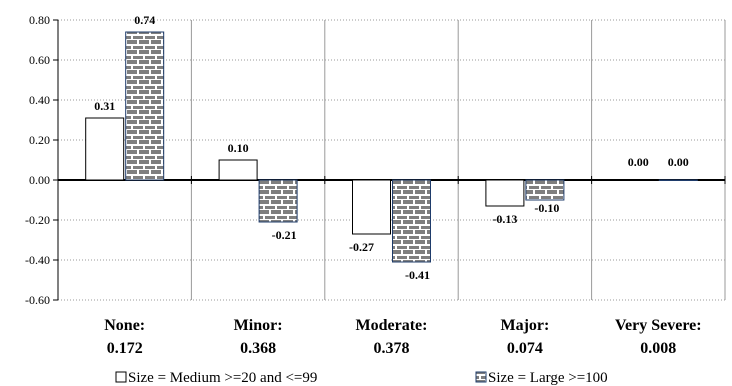 The image size is (732, 386). Describe the element at coordinates (39, 20) in the screenshot. I see `y-tick-label: 0.80` at that location.